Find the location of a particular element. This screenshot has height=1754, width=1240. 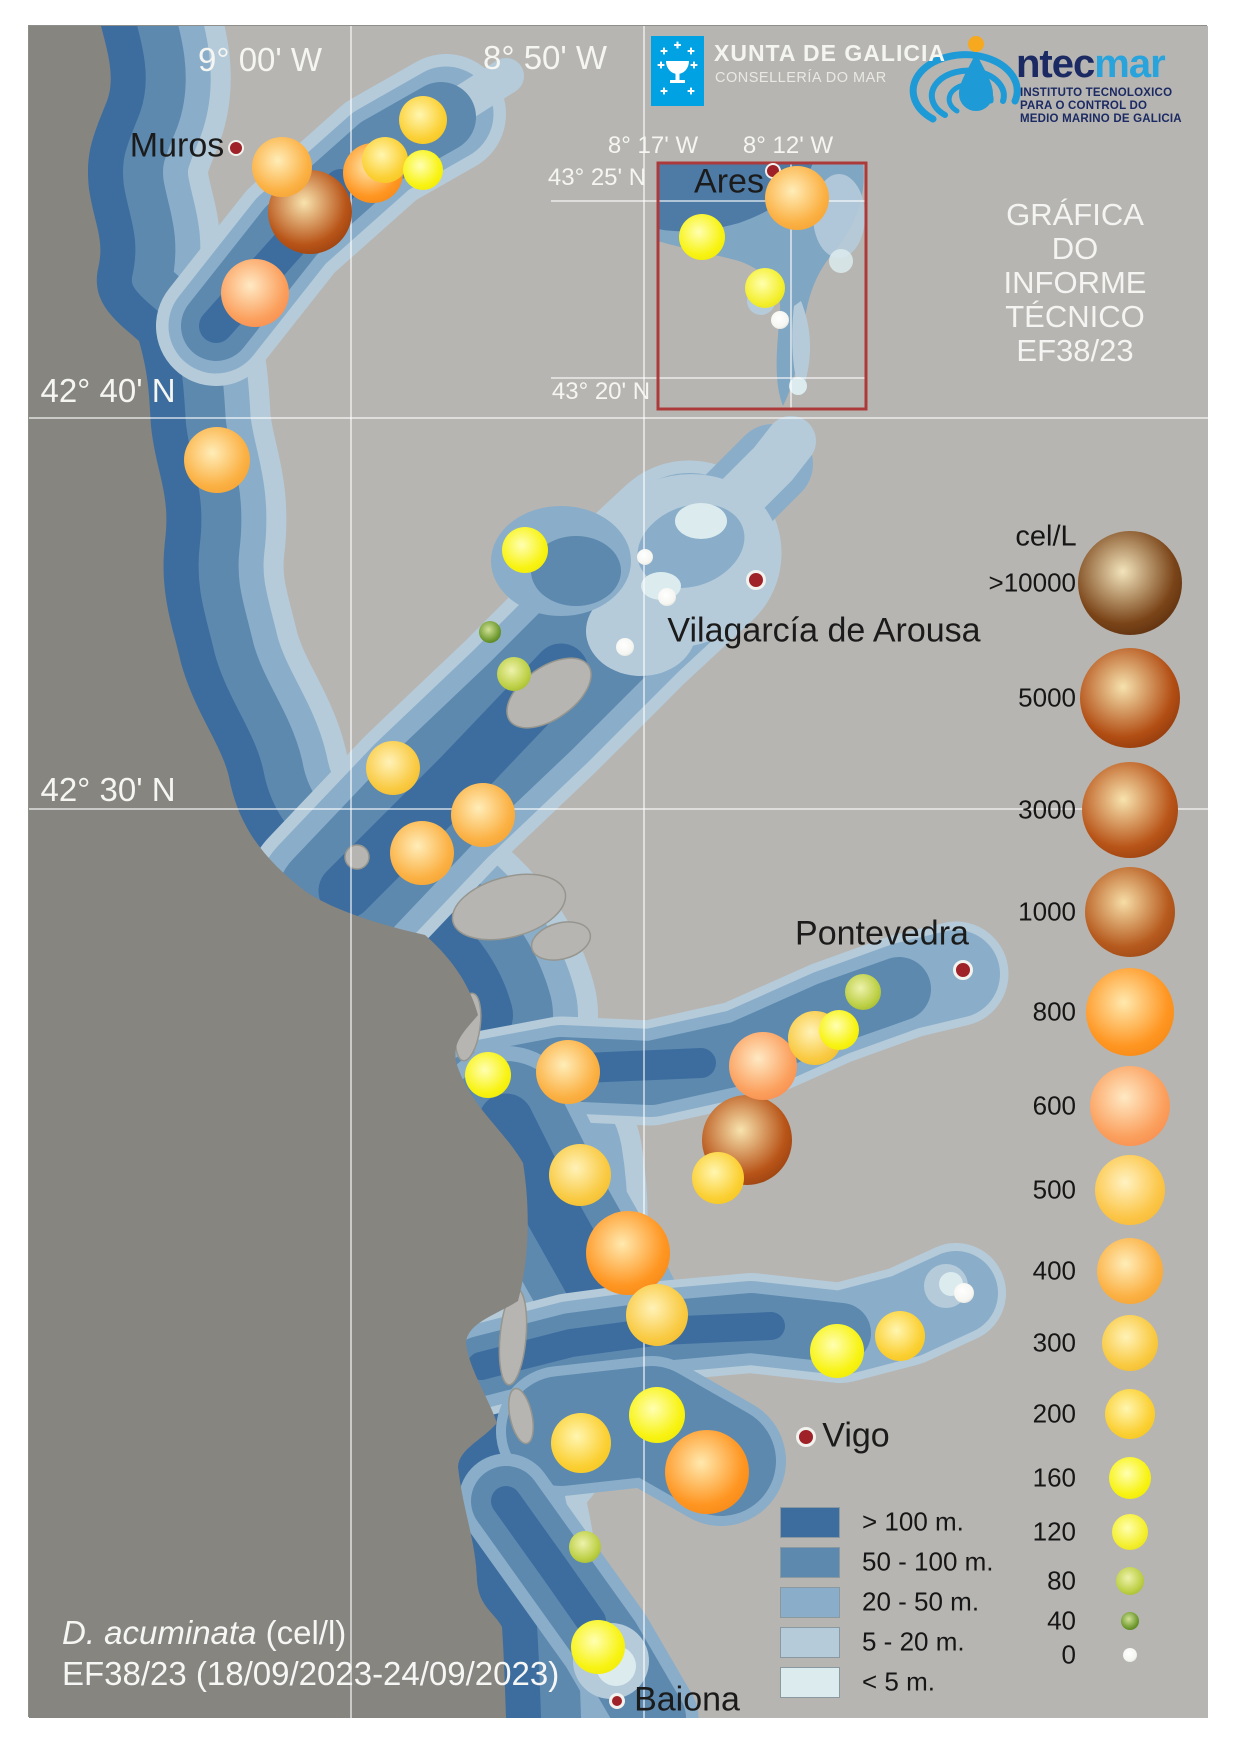

caption-line1: D. acuminata (cel/l) is located at coordinates (310, 1632).